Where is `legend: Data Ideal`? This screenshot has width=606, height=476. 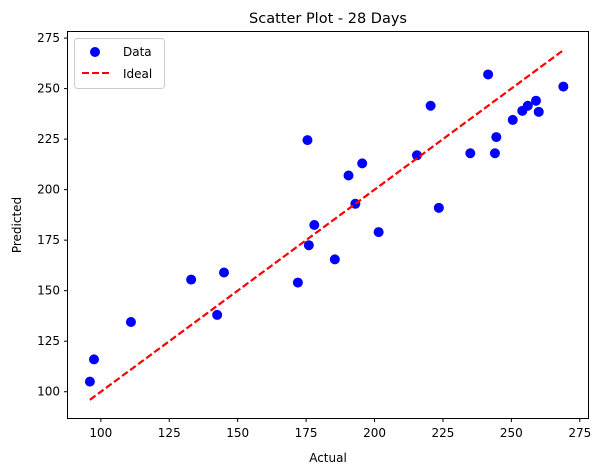 legend: Data Ideal is located at coordinates (119, 63).